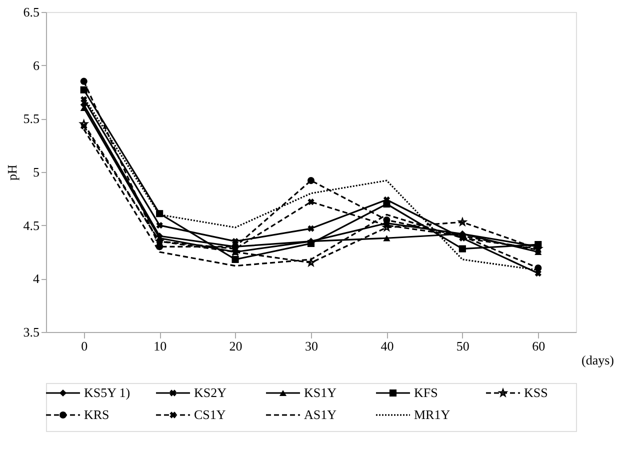 This screenshot has width=631, height=449. Describe the element at coordinates (36, 278) in the screenshot. I see `y-tick-label: 4` at that location.